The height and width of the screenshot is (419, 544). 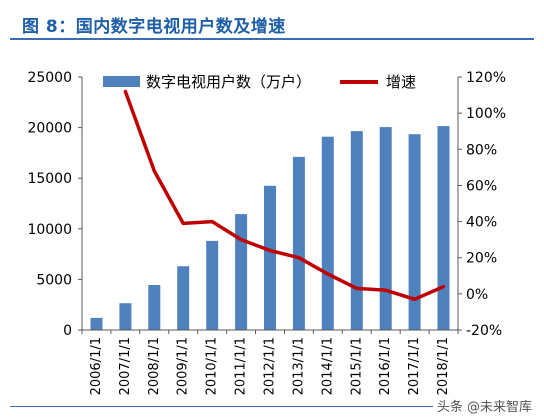 I want to click on left-y-tick-label: 10000, so click(x=49, y=230).